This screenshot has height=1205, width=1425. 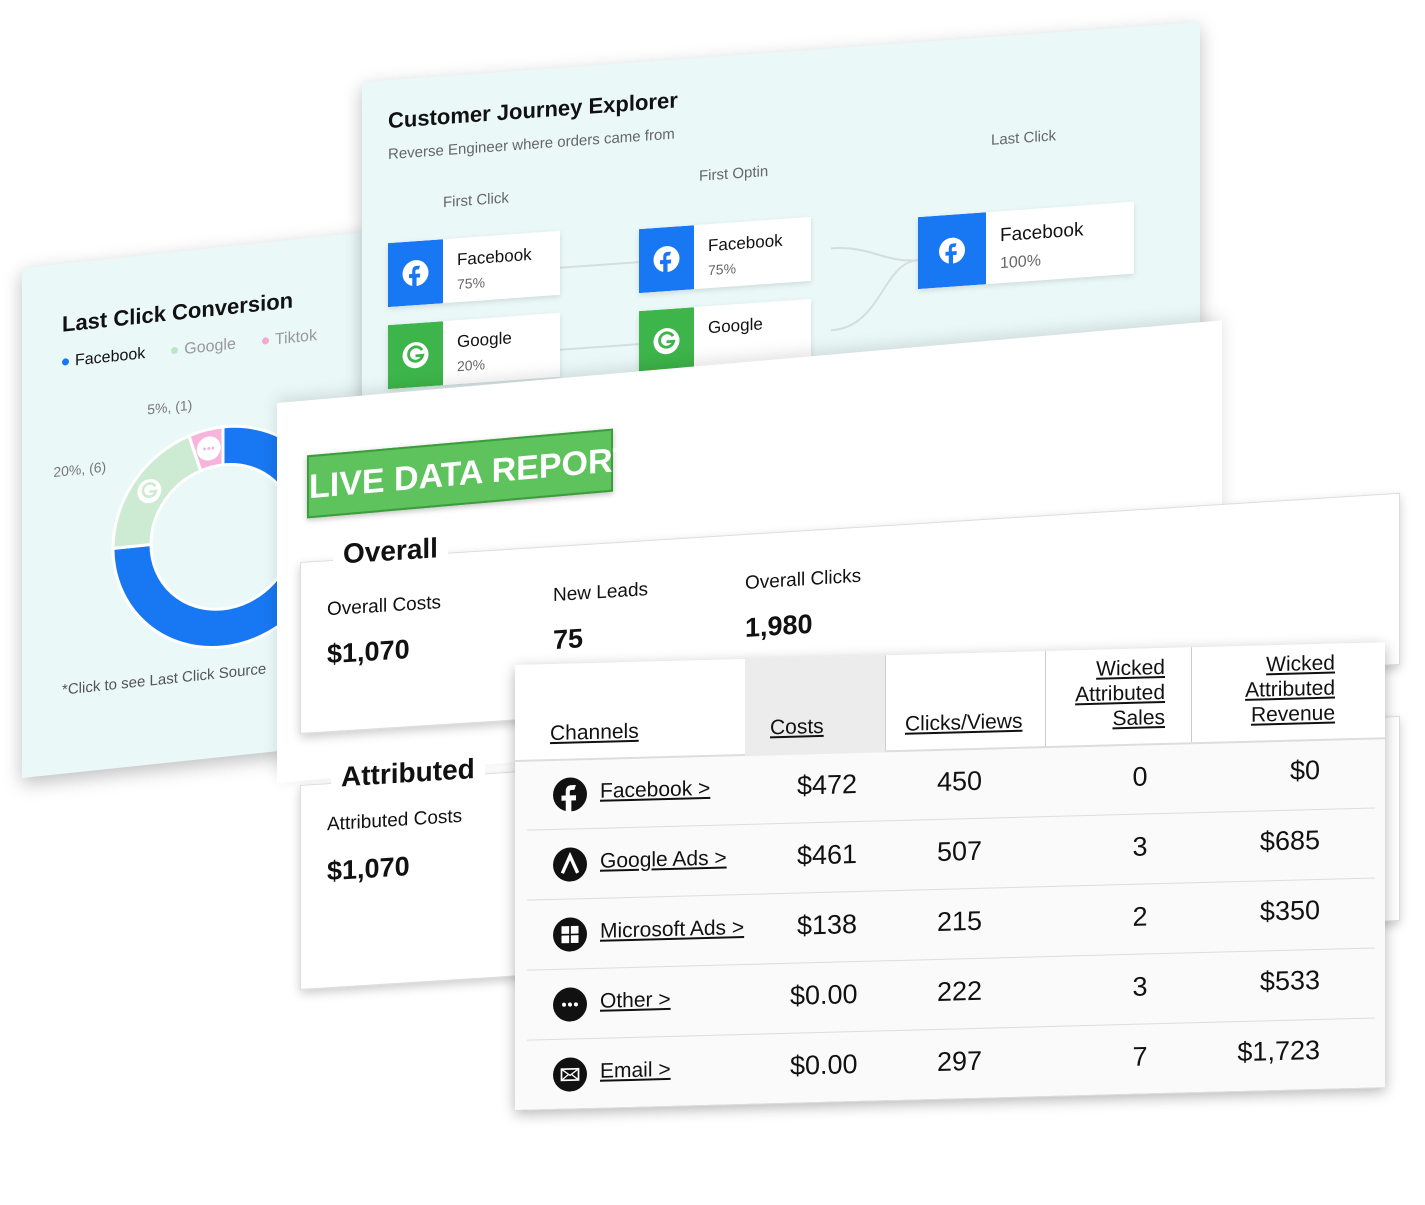 What do you see at coordinates (779, 626) in the screenshot?
I see `metric-value: 1,980` at bounding box center [779, 626].